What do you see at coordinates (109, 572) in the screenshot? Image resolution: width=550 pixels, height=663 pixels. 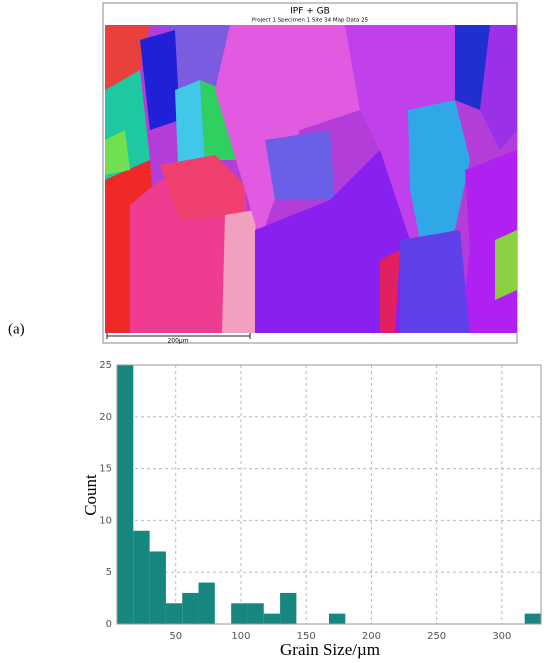 I see `y-tick-label: 5` at bounding box center [109, 572].